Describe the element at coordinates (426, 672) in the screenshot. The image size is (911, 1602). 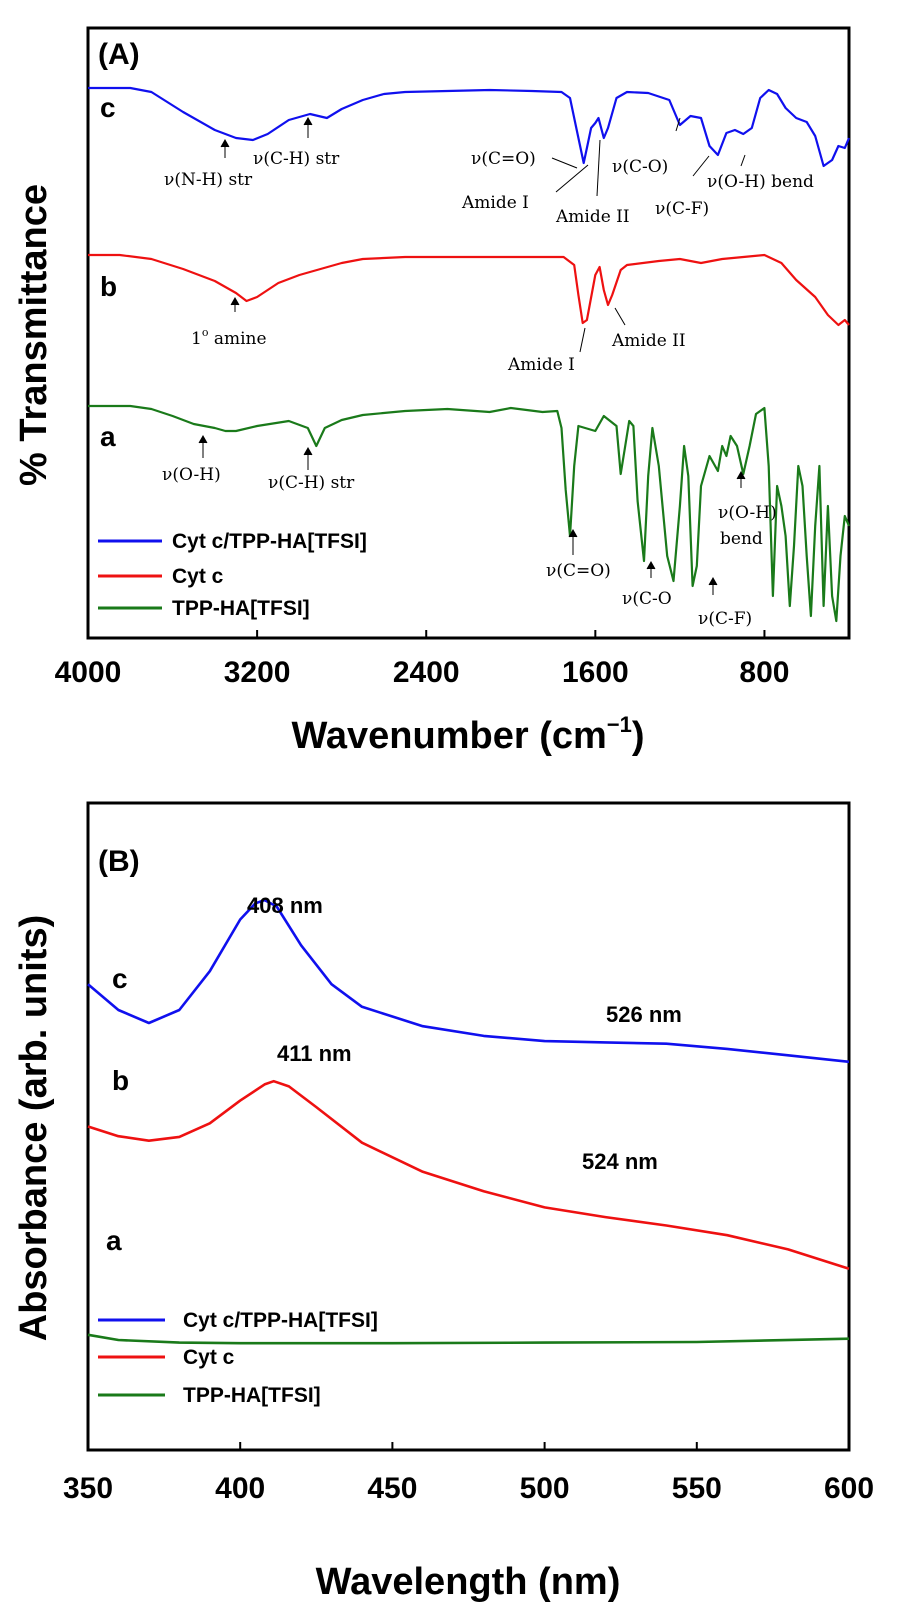
I see `panel-a-x-tick-label: 2400` at that location.